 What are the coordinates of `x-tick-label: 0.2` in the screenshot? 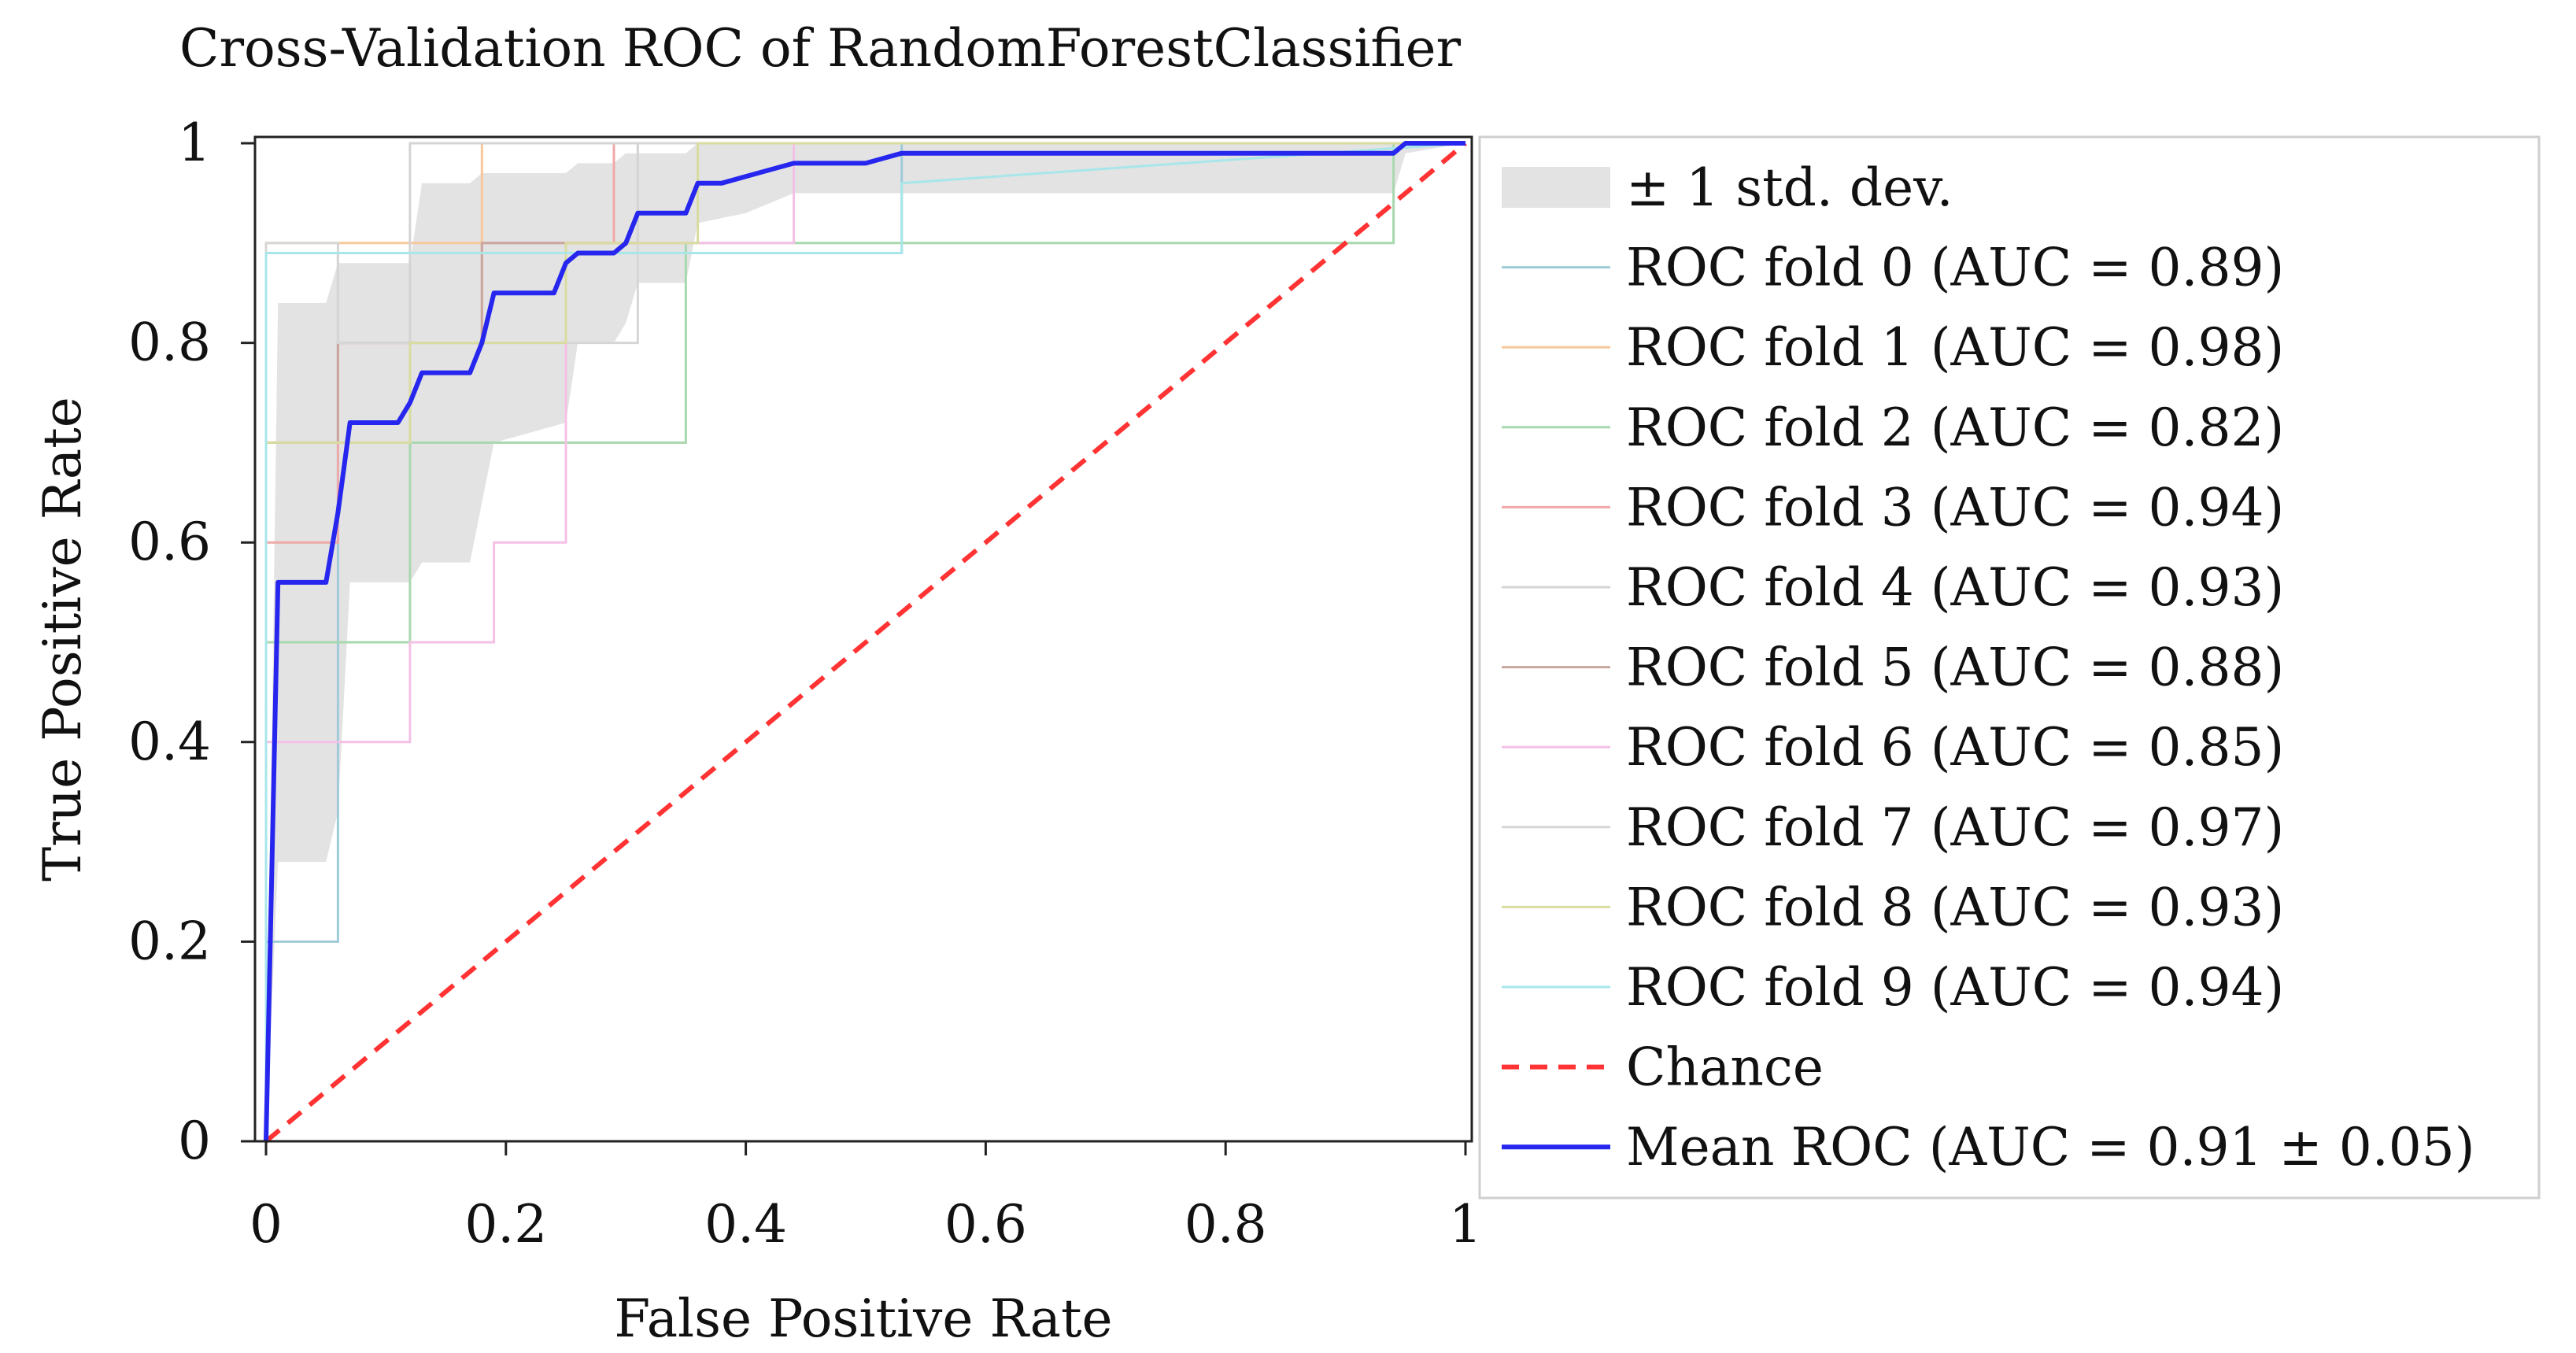 It's located at (505, 1224).